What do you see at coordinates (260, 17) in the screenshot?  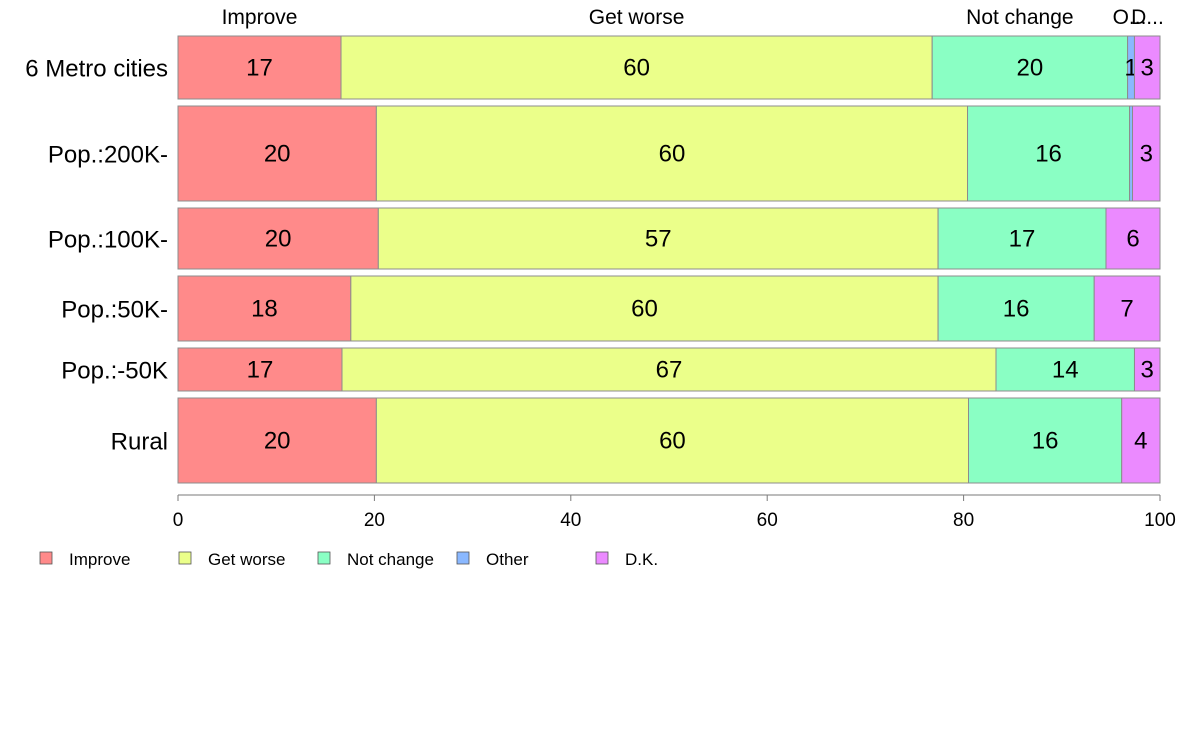 I see `top-series-label: Improve` at bounding box center [260, 17].